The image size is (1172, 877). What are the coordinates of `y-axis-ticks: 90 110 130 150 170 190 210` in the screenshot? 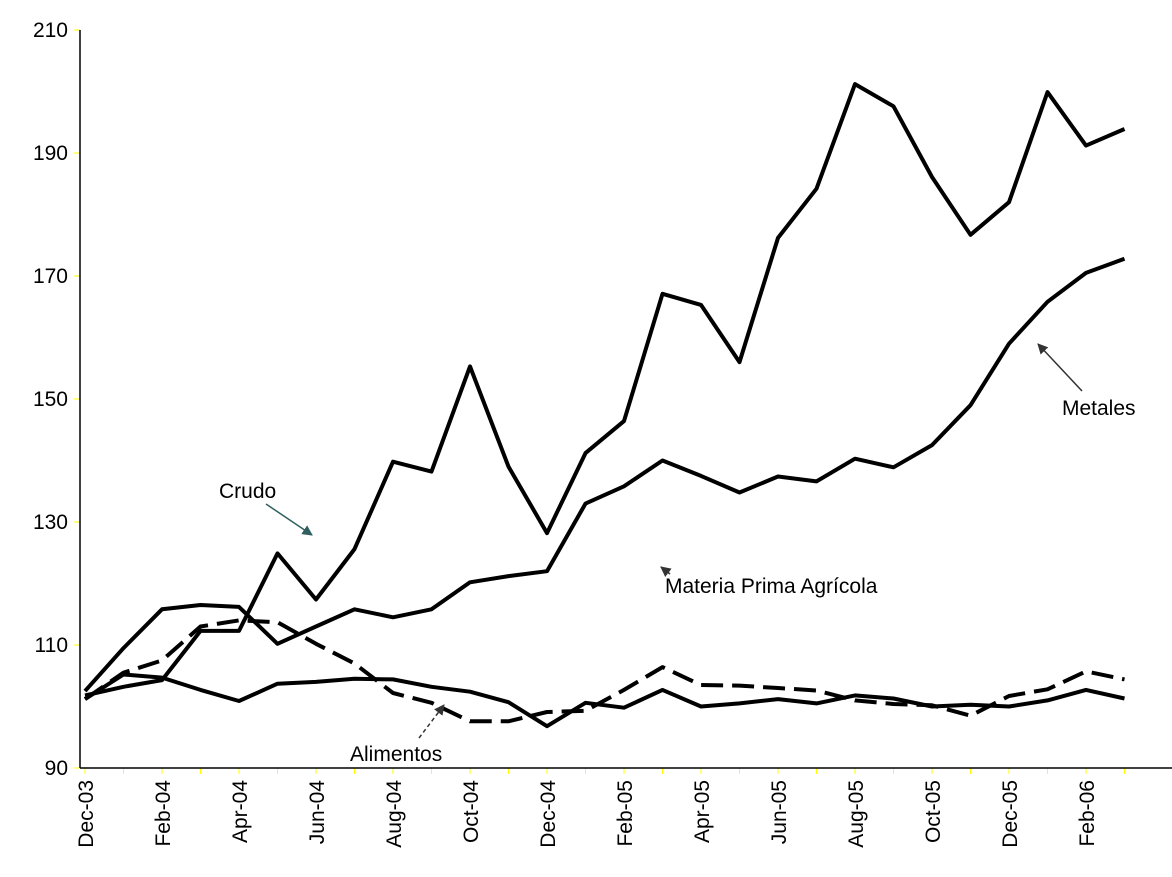 It's located at (56, 399).